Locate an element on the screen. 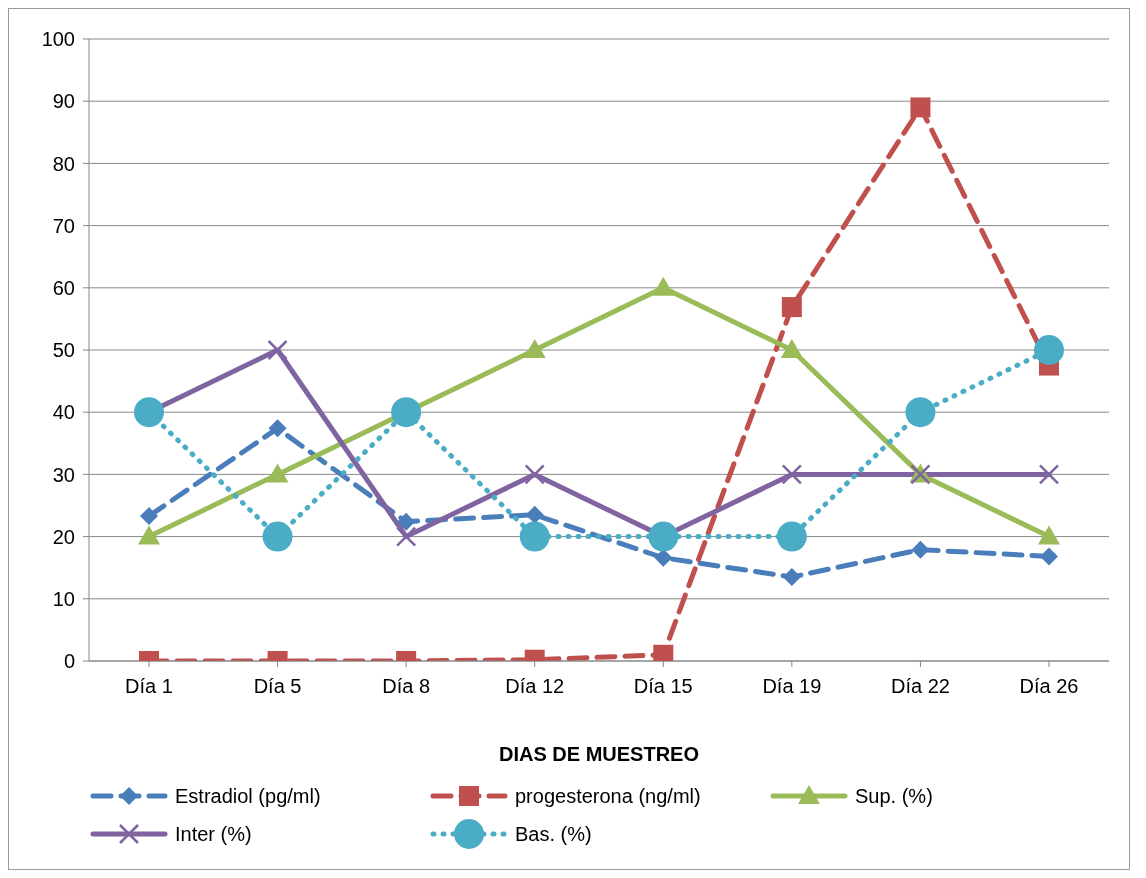  y-tick-label: 100 is located at coordinates (58, 39).